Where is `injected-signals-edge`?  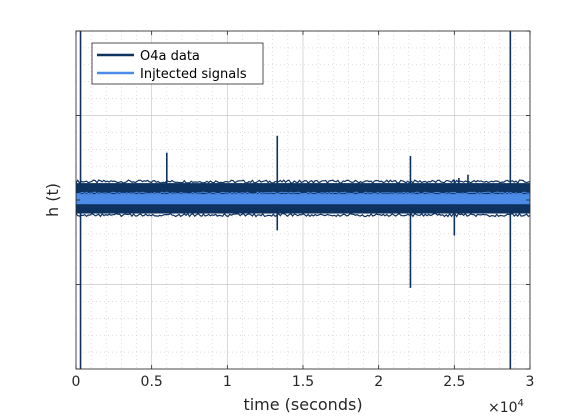 injected-signals-edge is located at coordinates (303, 193).